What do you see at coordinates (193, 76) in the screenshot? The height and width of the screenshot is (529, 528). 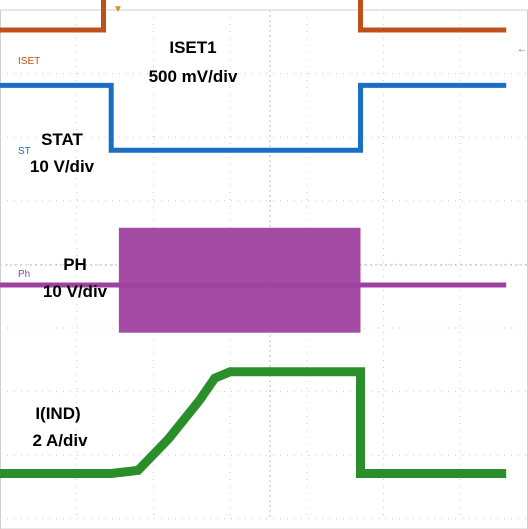 I see `annotation-iset1-scale: 500 mV/div` at bounding box center [193, 76].